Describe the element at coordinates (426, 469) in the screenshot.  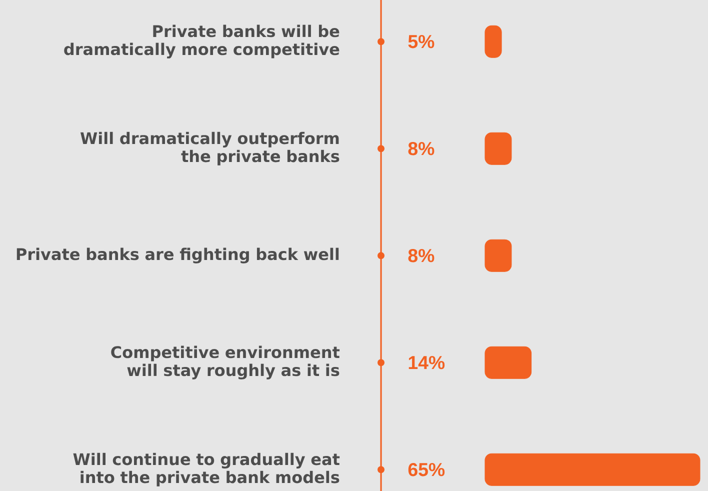
I see `data-label: 65%` at that location.